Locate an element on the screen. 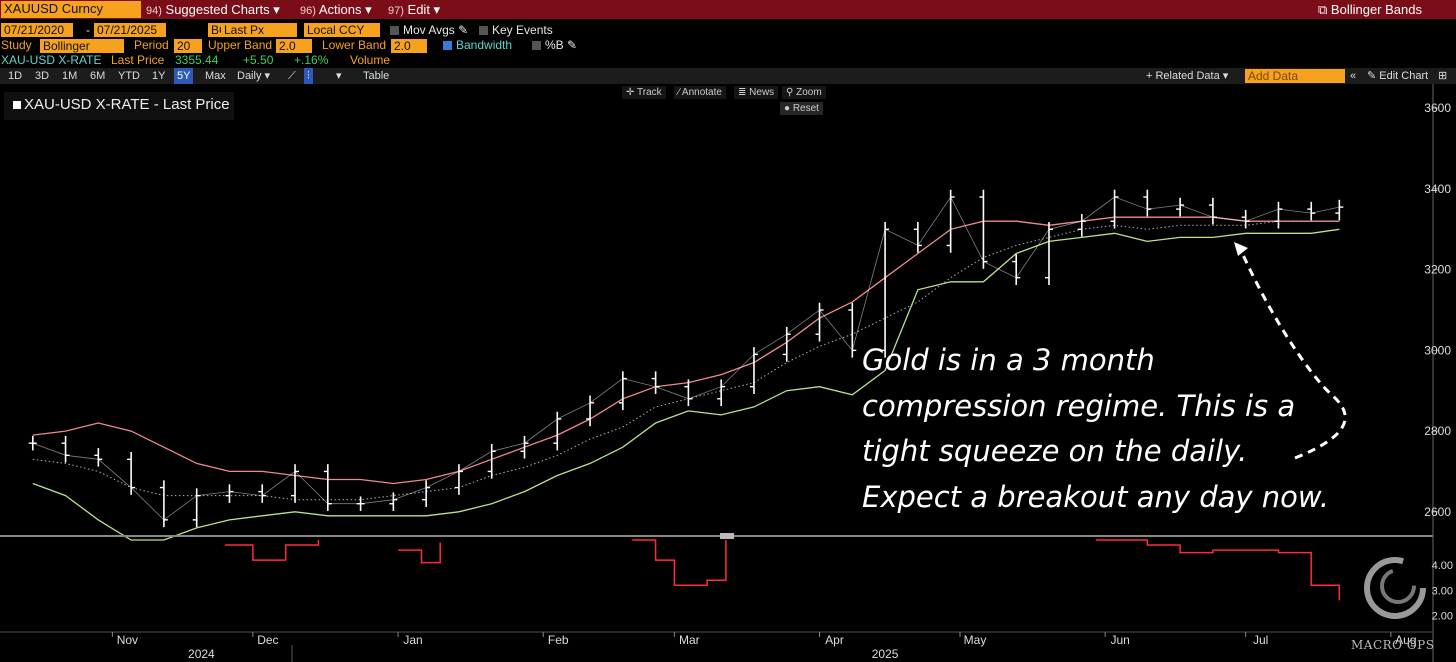 Image resolution: width=1456 pixels, height=662 pixels. magnifier-icon: ⚲ is located at coordinates (790, 92).